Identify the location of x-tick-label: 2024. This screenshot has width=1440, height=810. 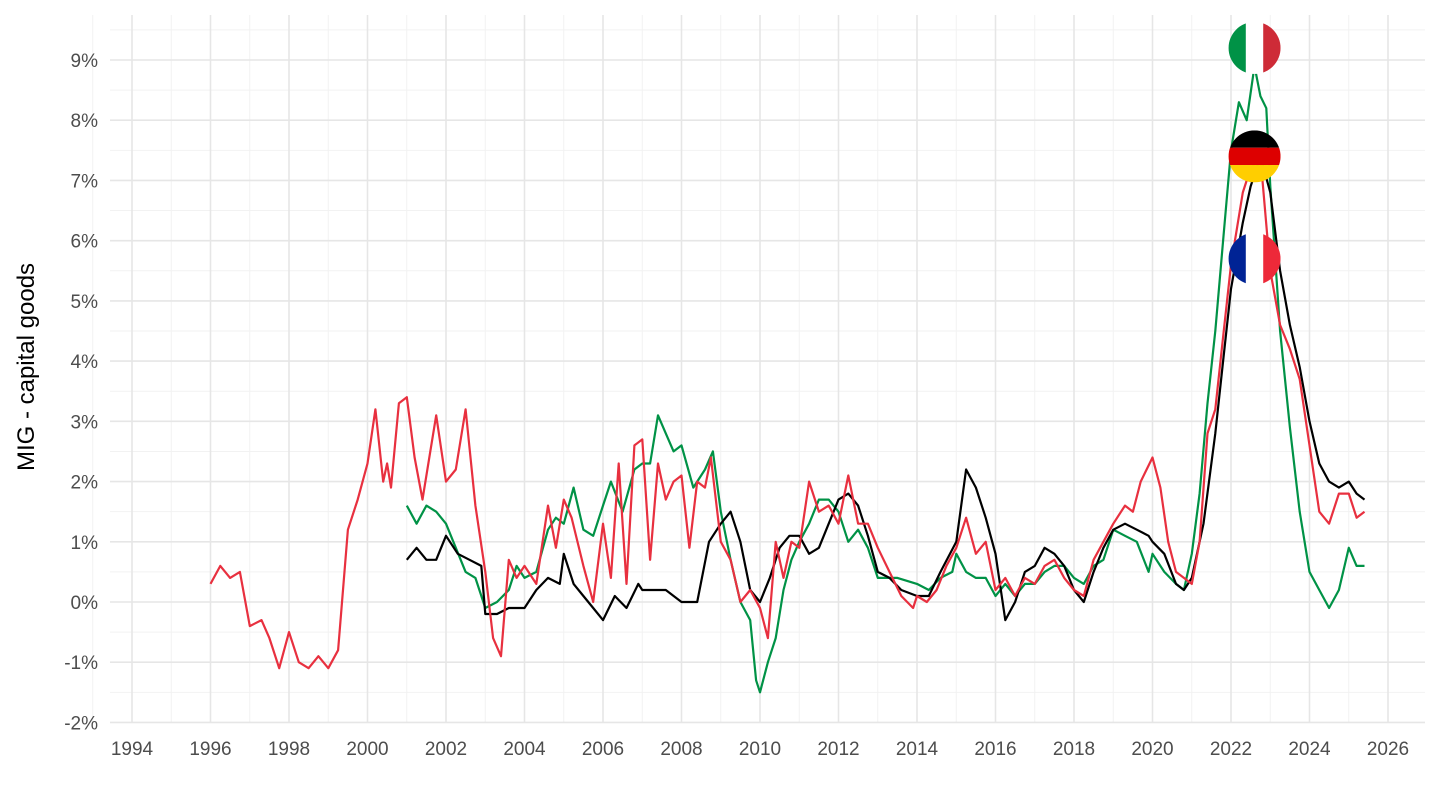
(1309, 749).